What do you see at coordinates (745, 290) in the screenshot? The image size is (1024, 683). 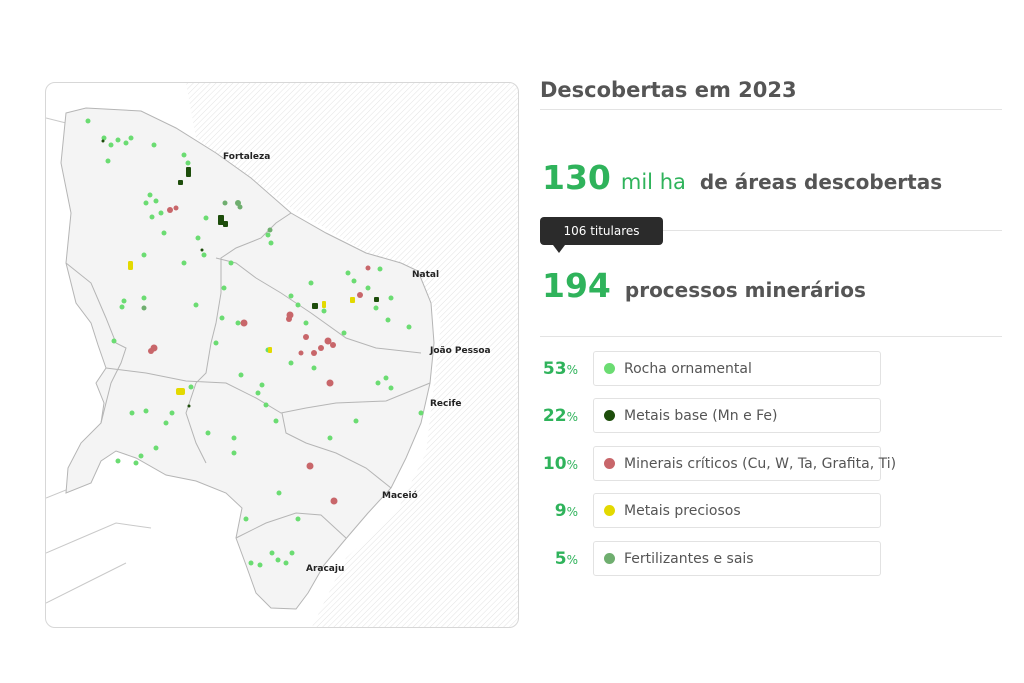 I see `processes-text: processos minerários` at bounding box center [745, 290].